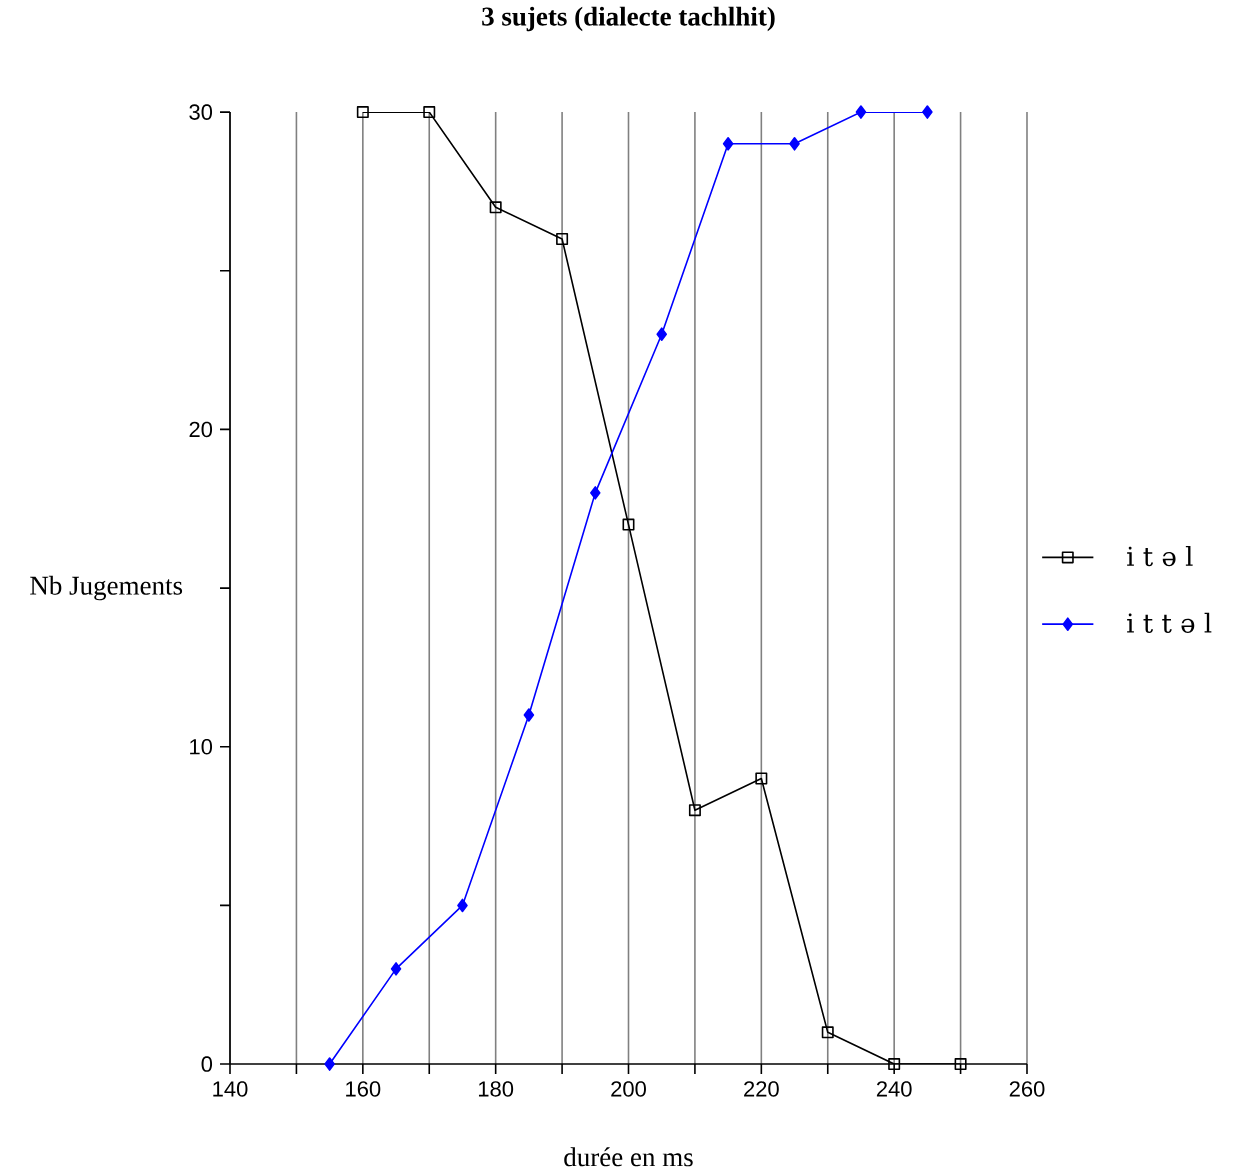 This screenshot has width=1250, height=1173. What do you see at coordinates (363, 1089) in the screenshot?
I see `x-tick-label: 160` at bounding box center [363, 1089].